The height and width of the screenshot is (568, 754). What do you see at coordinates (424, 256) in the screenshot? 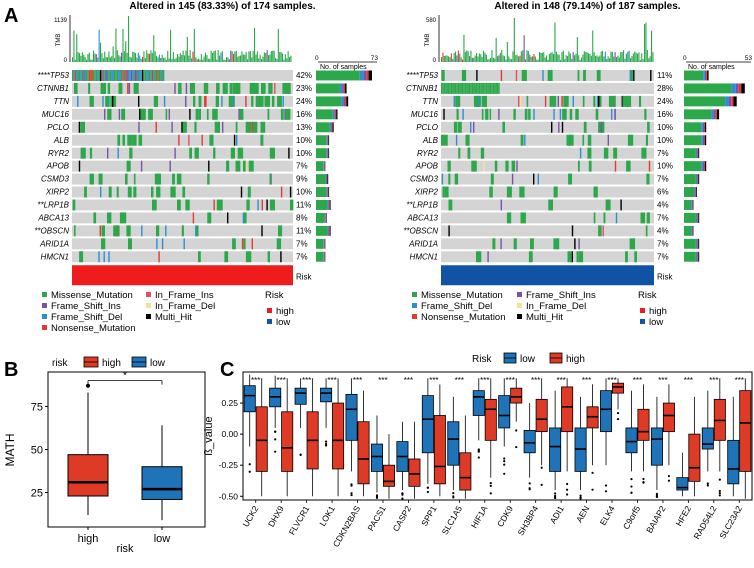
I see `gene-label: HMCN1` at bounding box center [424, 256].